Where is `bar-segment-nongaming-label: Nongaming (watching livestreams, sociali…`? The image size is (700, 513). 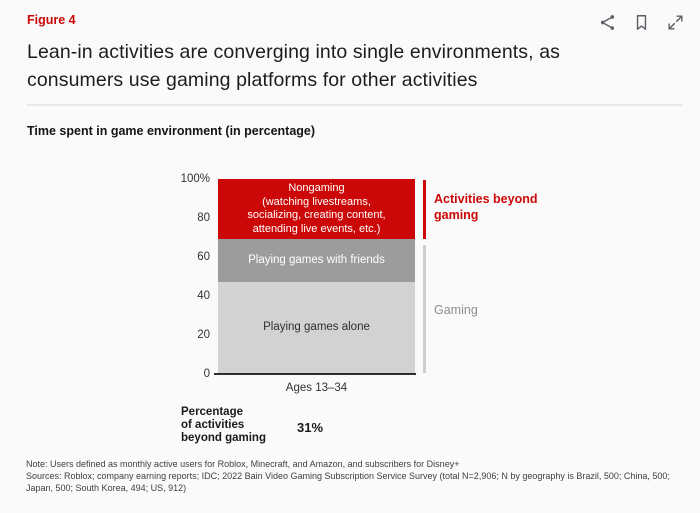 bar-segment-nongaming-label: Nongaming (watching livestreams, sociali… is located at coordinates (316, 208).